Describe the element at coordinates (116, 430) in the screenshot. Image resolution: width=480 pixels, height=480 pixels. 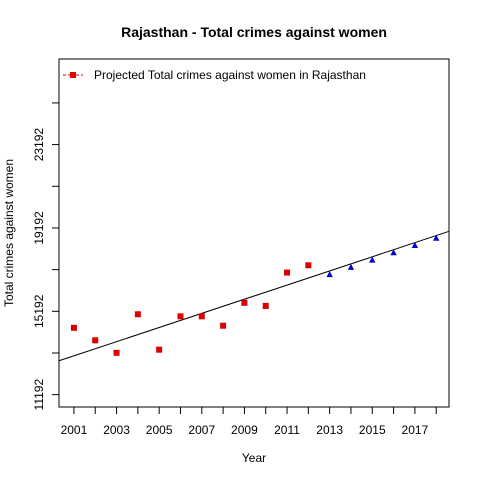
I see `x-tick-label: 2003` at that location.